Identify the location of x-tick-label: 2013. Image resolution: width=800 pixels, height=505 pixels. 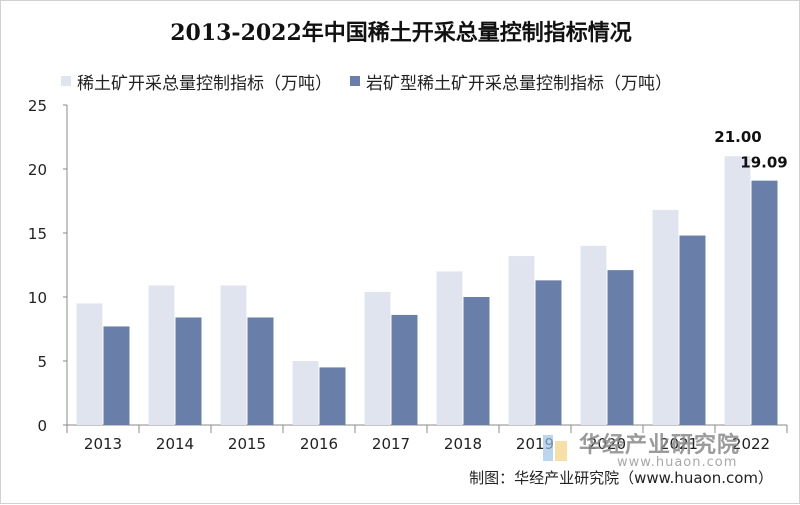
(103, 444).